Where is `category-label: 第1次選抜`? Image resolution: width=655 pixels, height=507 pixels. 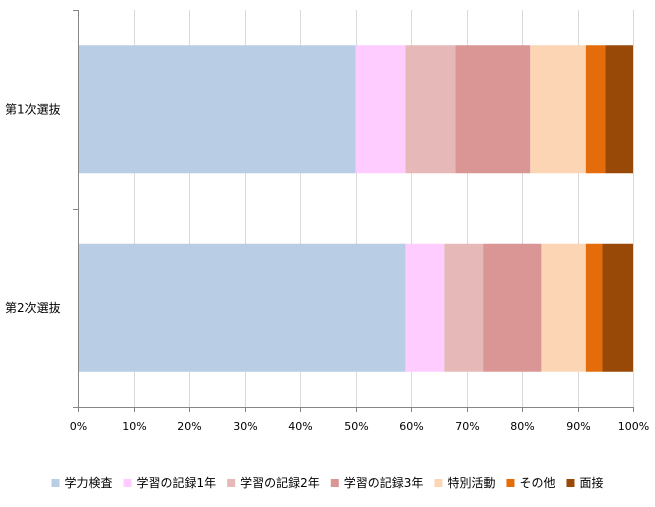
category-label: 第1次選抜 is located at coordinates (33, 109).